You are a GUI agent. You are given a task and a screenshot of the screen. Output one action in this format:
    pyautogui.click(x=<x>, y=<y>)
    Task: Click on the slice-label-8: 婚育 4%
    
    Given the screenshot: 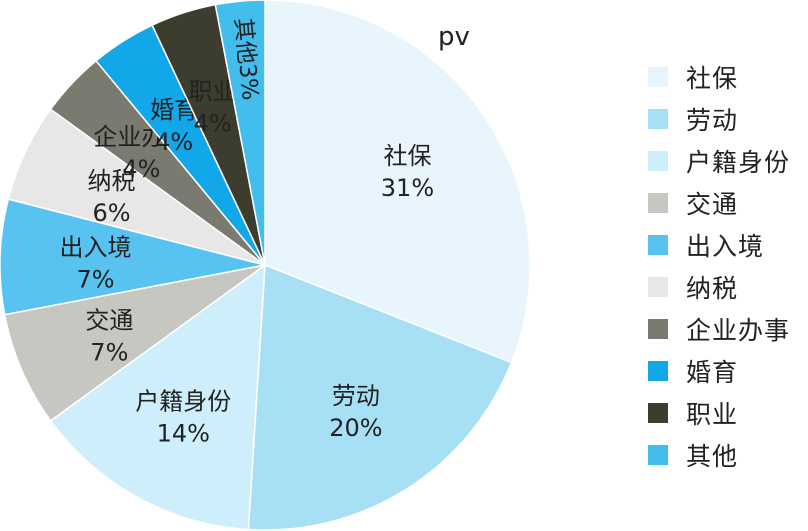 What is the action you would take?
    pyautogui.click(x=174, y=126)
    